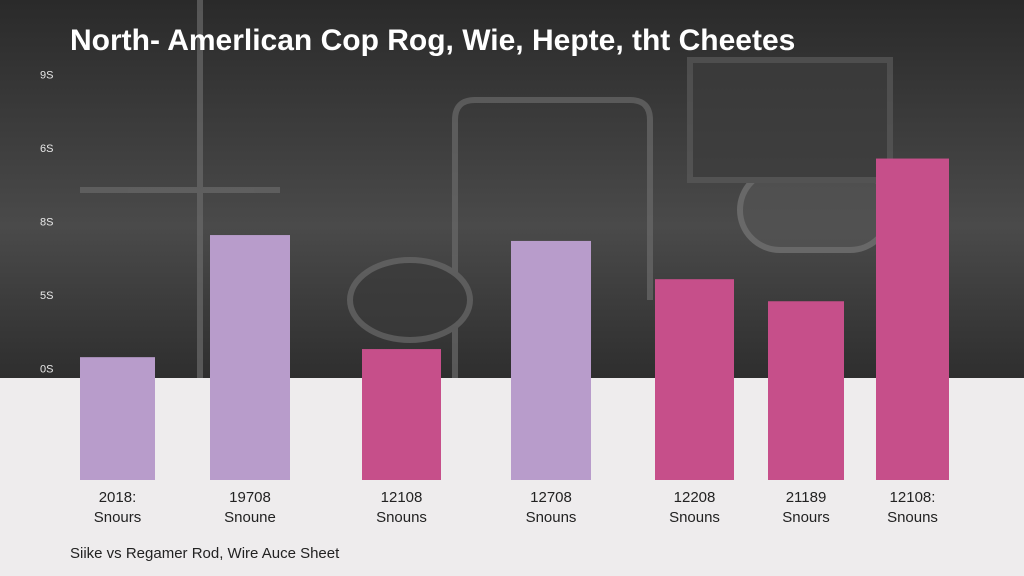 The height and width of the screenshot is (576, 1024). I want to click on y-tick-label: 6S, so click(46, 149).